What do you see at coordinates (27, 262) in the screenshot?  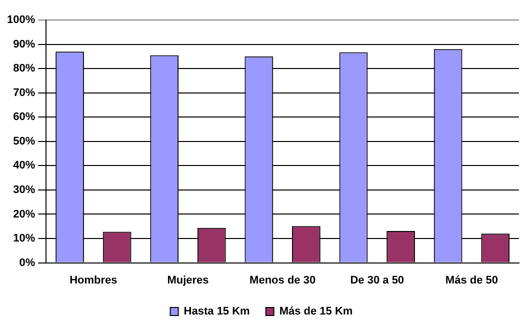 I see `y-tick-label: 0%` at bounding box center [27, 262].